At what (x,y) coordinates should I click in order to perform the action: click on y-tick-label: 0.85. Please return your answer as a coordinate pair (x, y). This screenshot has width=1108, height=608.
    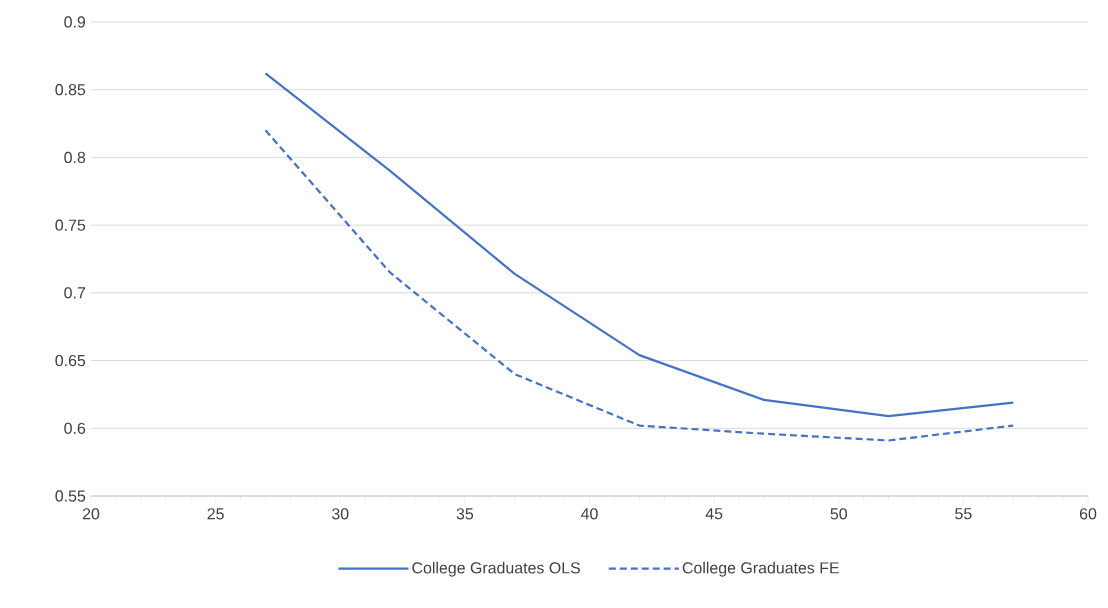
    Looking at the image, I should click on (70, 90).